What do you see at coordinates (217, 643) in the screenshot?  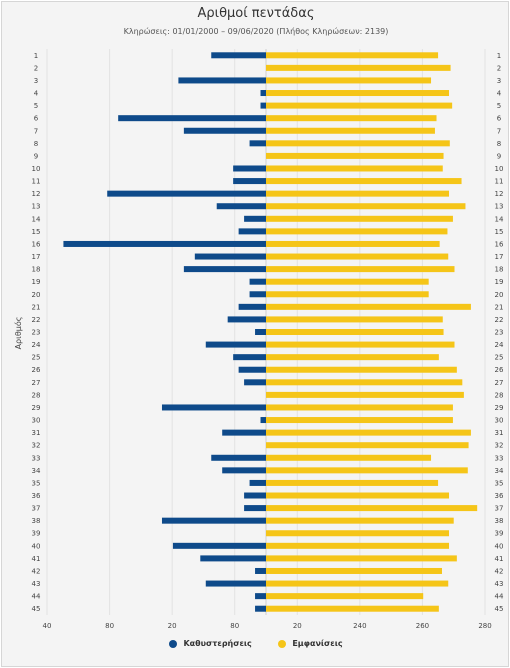 I see `legend-label: Καθυστερήσεις` at bounding box center [217, 643].